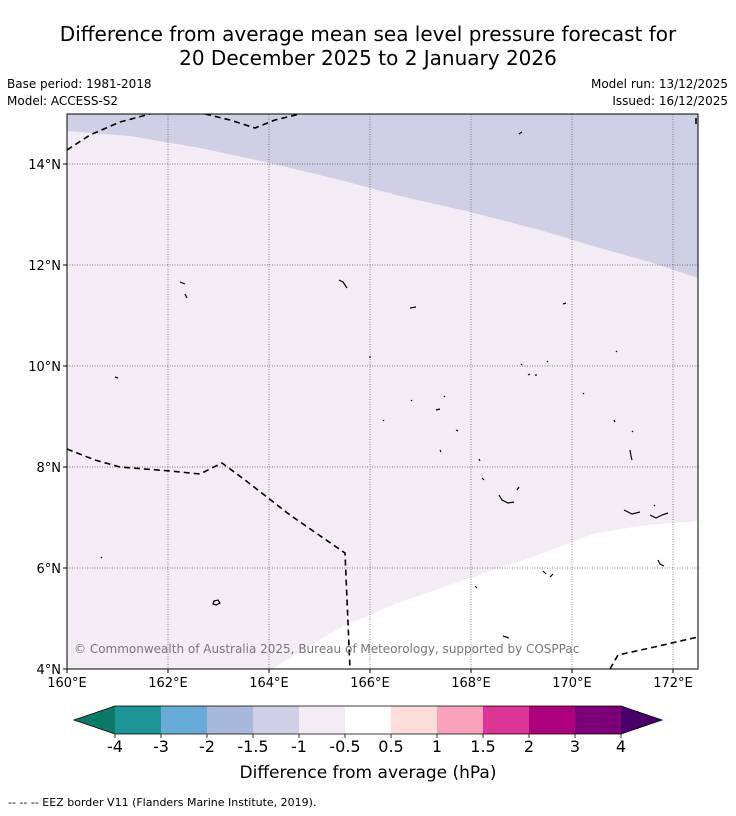 This screenshot has height=816, width=736. Describe the element at coordinates (269, 683) in the screenshot. I see `lon-label: 164°E` at that location.